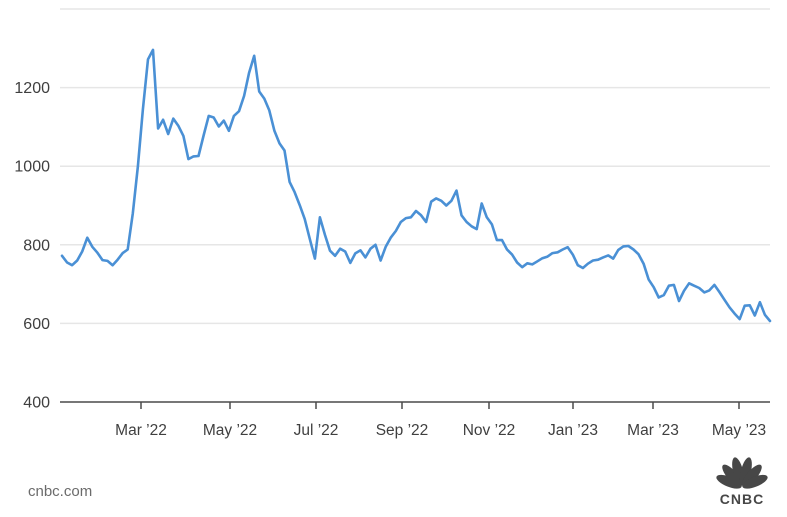 This screenshot has width=787, height=517. I want to click on cnbc-logo: CNBC, so click(742, 482).